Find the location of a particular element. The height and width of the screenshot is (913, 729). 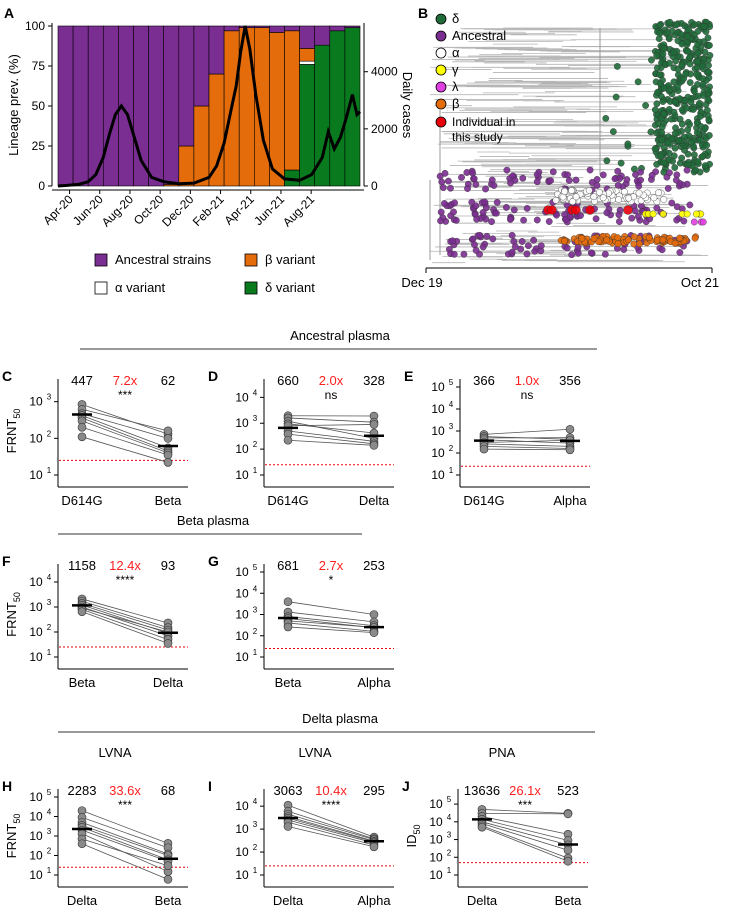

panel-a-bars is located at coordinates (209, 106).